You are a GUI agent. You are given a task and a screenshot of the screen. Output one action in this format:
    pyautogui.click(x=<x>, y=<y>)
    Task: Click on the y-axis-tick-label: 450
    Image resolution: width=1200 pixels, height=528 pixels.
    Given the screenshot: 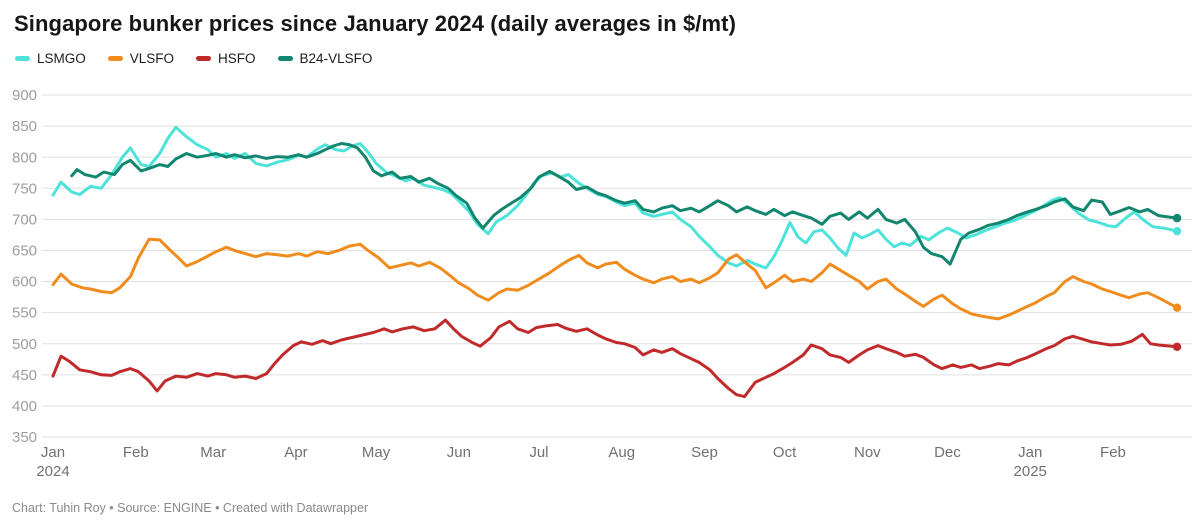 What is the action you would take?
    pyautogui.click(x=24, y=375)
    